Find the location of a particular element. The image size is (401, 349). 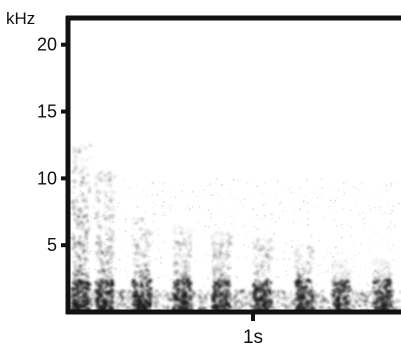

y-tick-label: 15 is located at coordinates (47, 112).